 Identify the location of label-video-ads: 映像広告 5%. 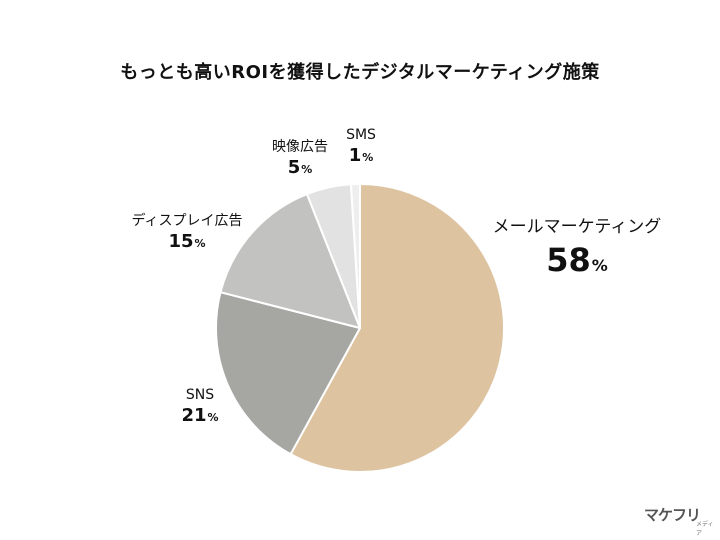
(300, 160).